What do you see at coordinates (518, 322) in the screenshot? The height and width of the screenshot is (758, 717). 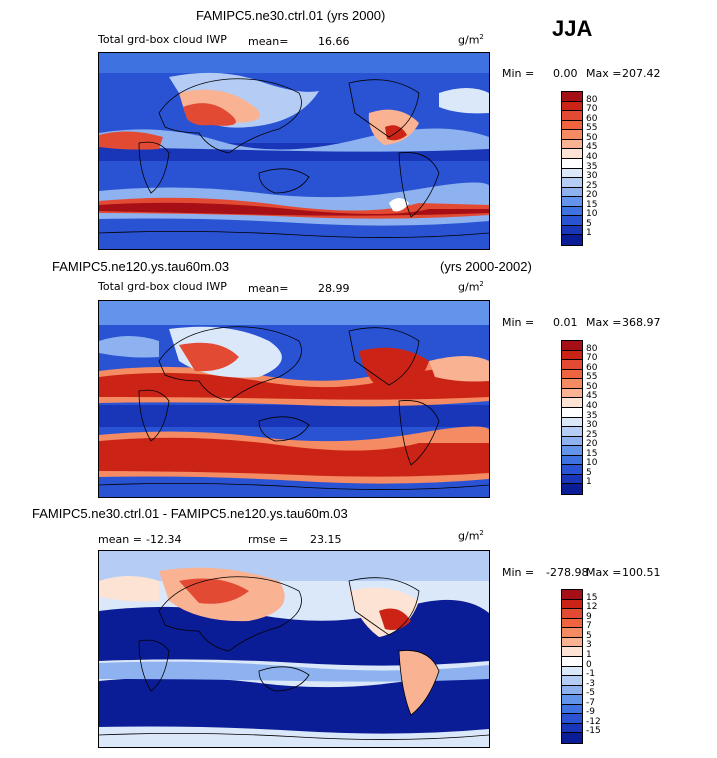 I see `panel2-min-label: Min =` at bounding box center [518, 322].